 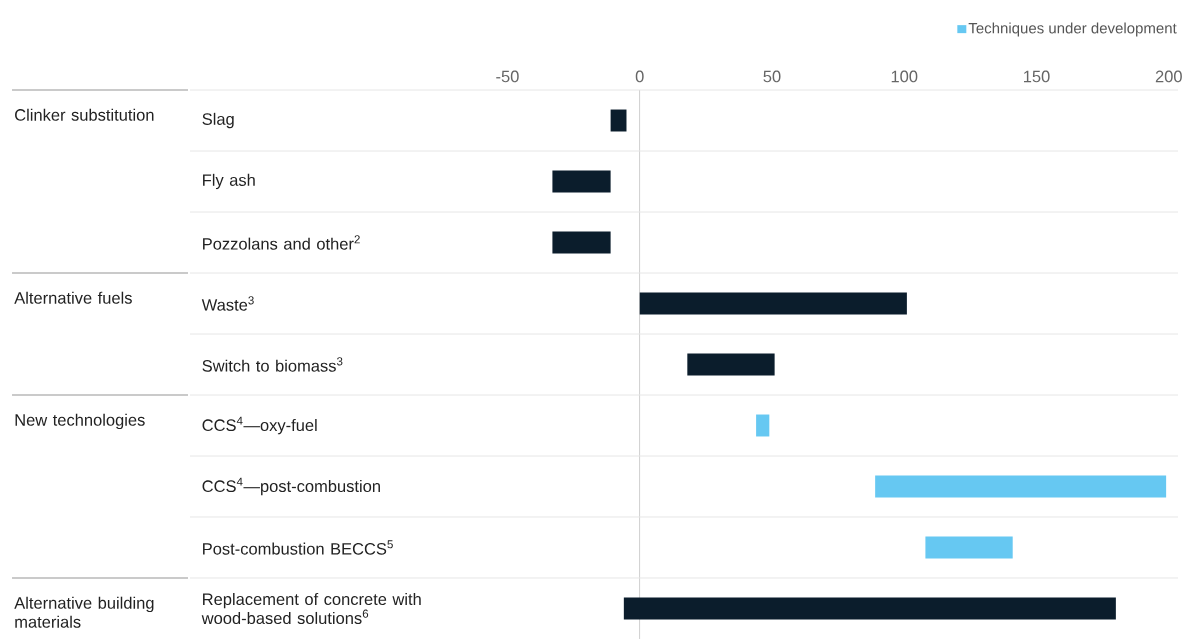 What do you see at coordinates (73, 297) in the screenshot?
I see `text: Alternative fuels` at bounding box center [73, 297].